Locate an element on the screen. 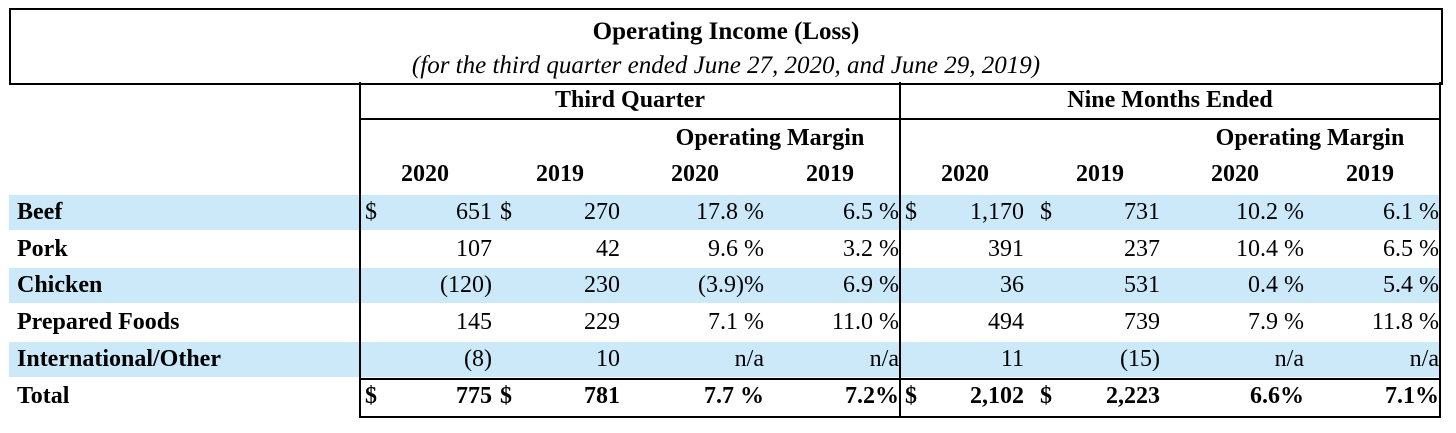 This screenshot has height=433, width=1456. table-row: Pork 107 42 9.6 % 3.2 % 391 237 10.4 % 6.5 % is located at coordinates (725, 249).